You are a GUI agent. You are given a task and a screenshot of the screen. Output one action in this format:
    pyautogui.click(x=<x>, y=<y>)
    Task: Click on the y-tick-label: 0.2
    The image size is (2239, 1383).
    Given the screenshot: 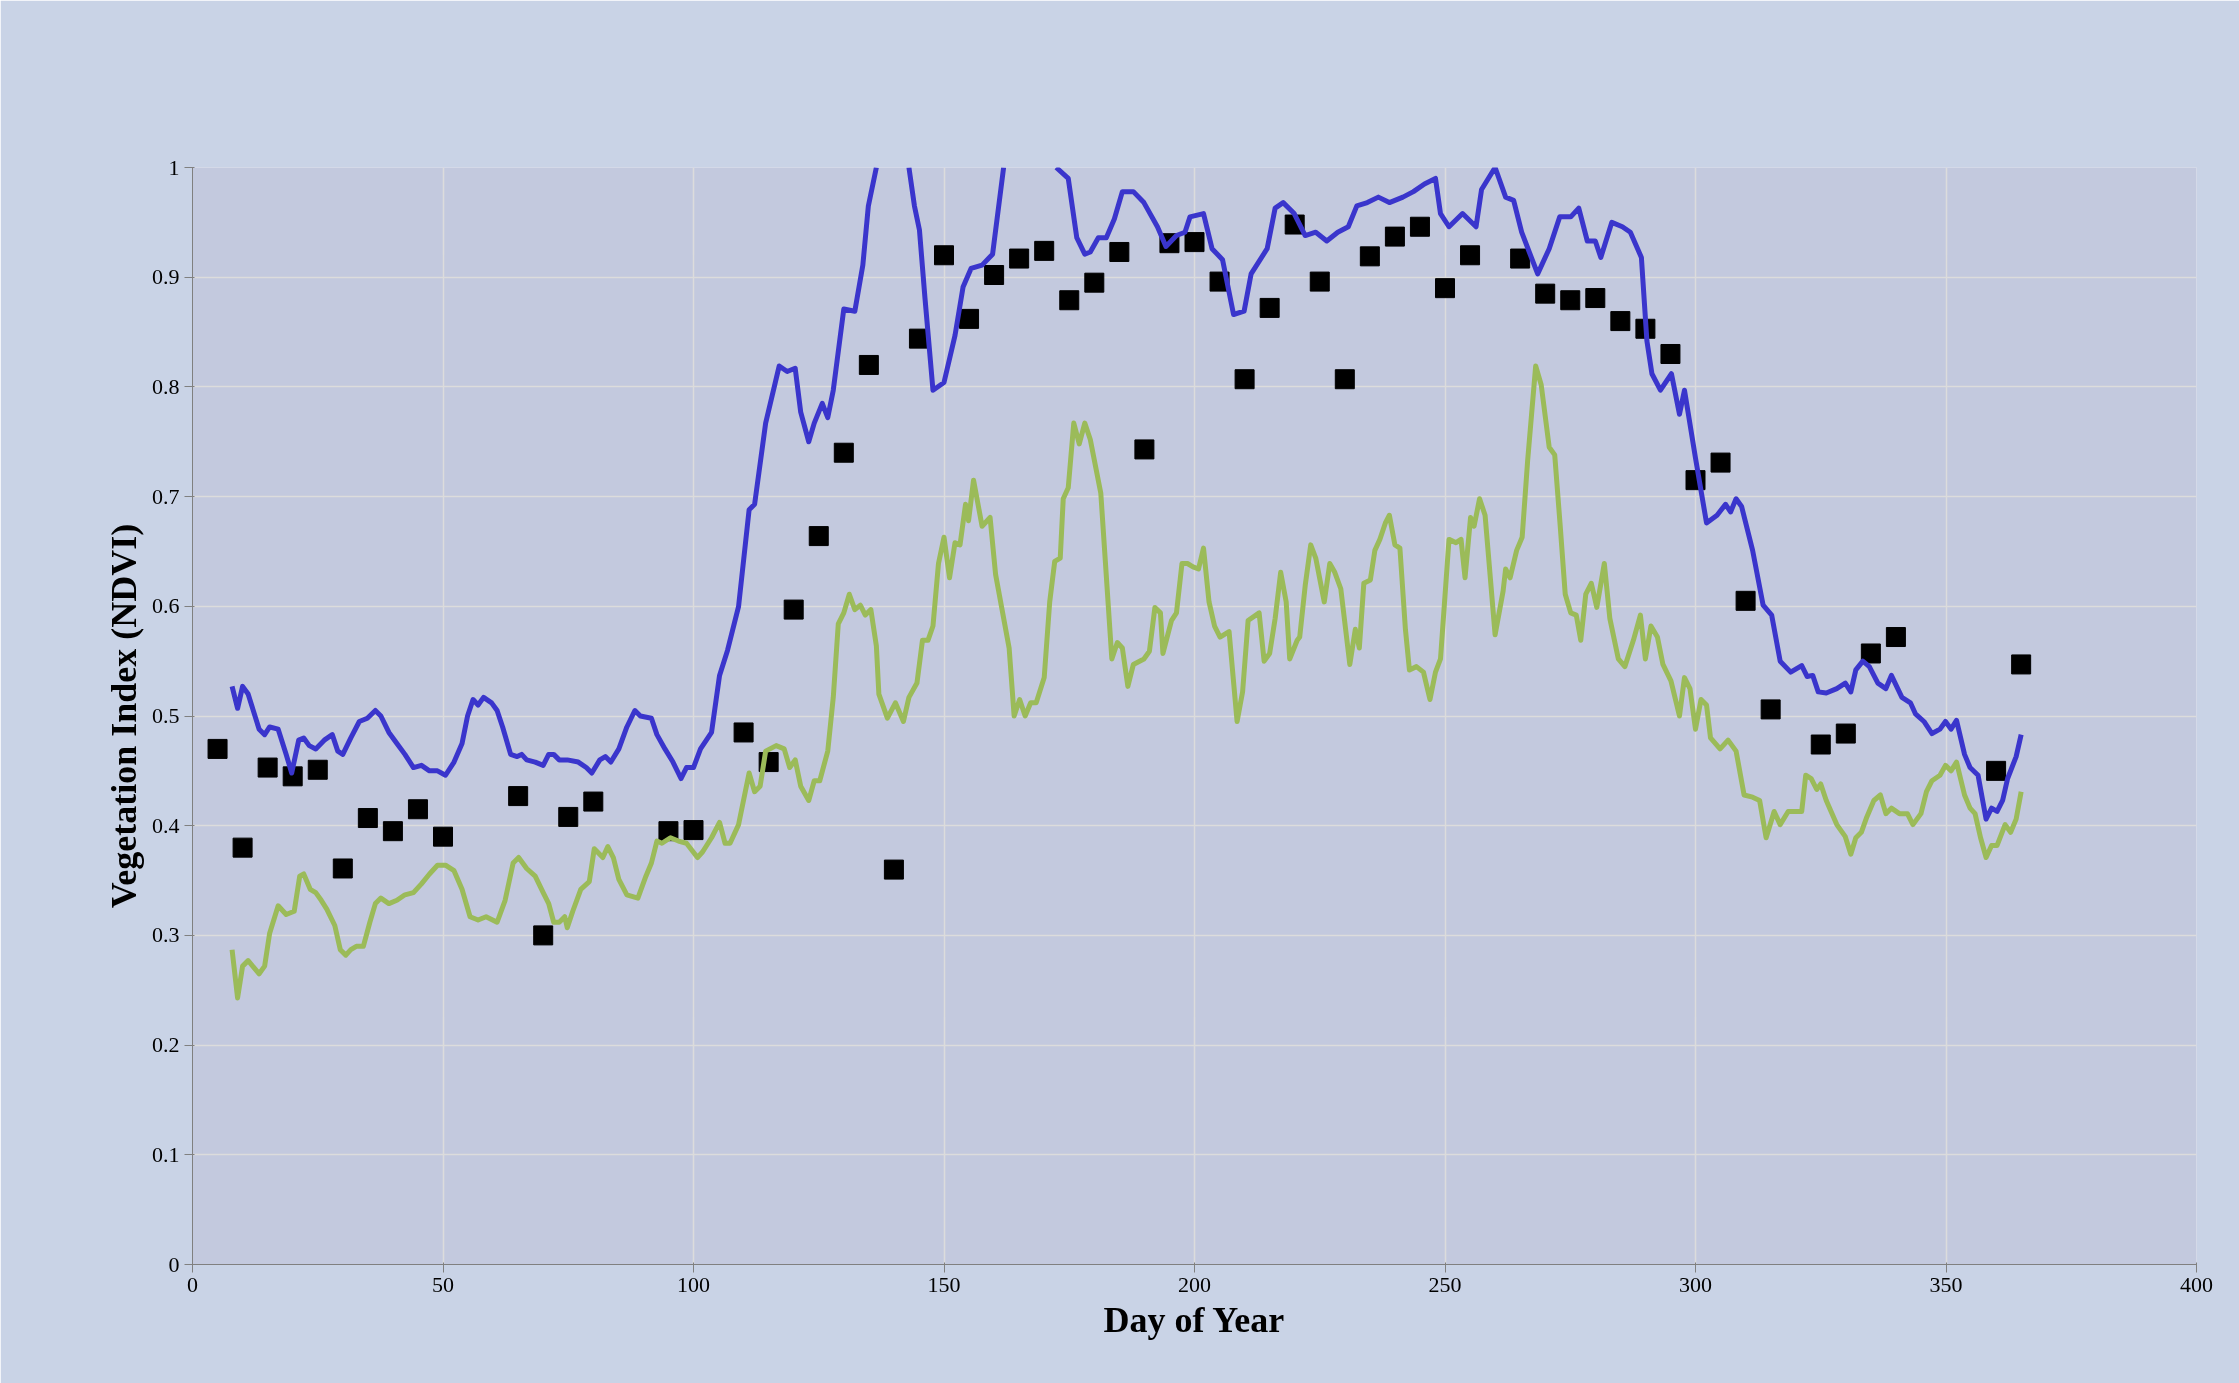 What is the action you would take?
    pyautogui.click(x=166, y=1045)
    